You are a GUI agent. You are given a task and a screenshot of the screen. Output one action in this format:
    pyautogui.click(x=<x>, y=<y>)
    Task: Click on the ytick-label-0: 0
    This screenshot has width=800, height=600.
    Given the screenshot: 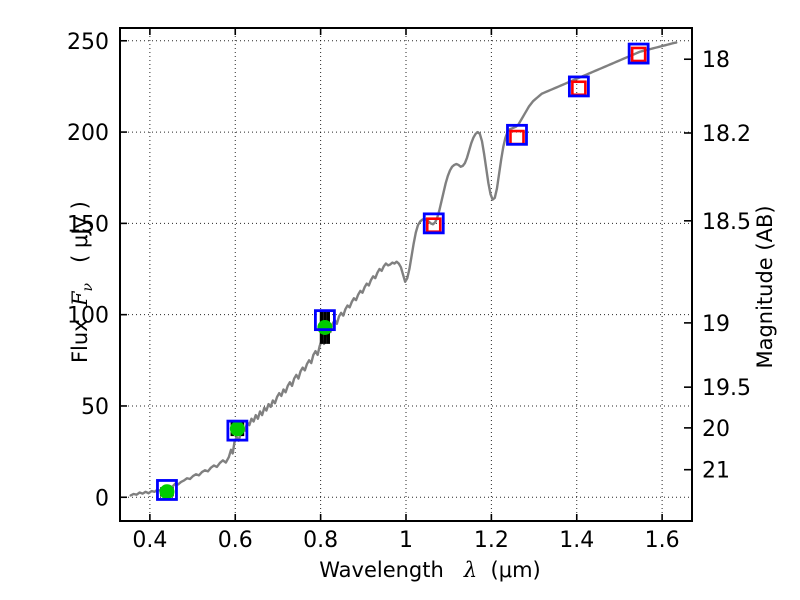 What is the action you would take?
    pyautogui.click(x=102, y=498)
    